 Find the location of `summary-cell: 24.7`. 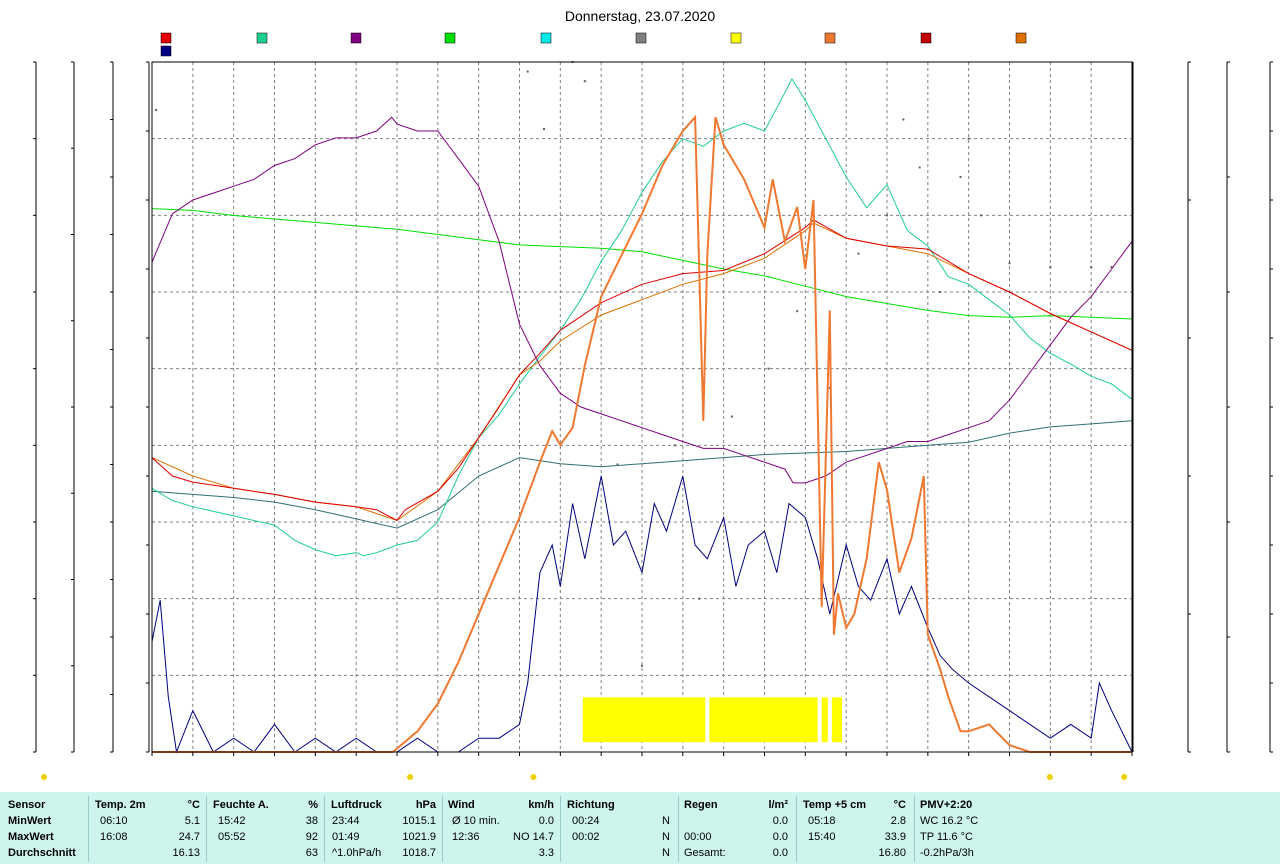

summary-cell: 24.7 is located at coordinates (189, 837).